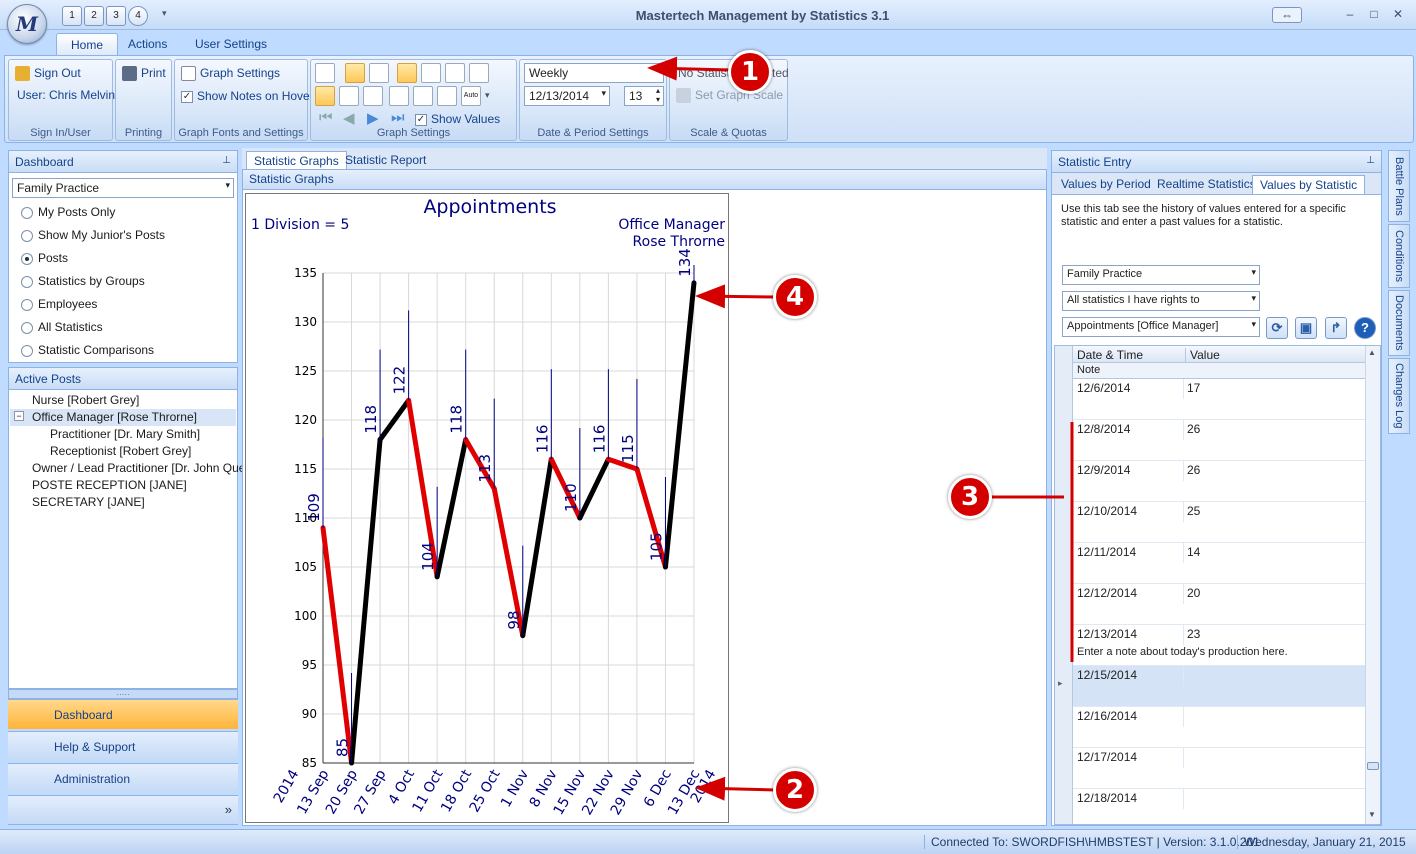  I want to click on restore-layout-icon: ⇔, so click(1287, 15).